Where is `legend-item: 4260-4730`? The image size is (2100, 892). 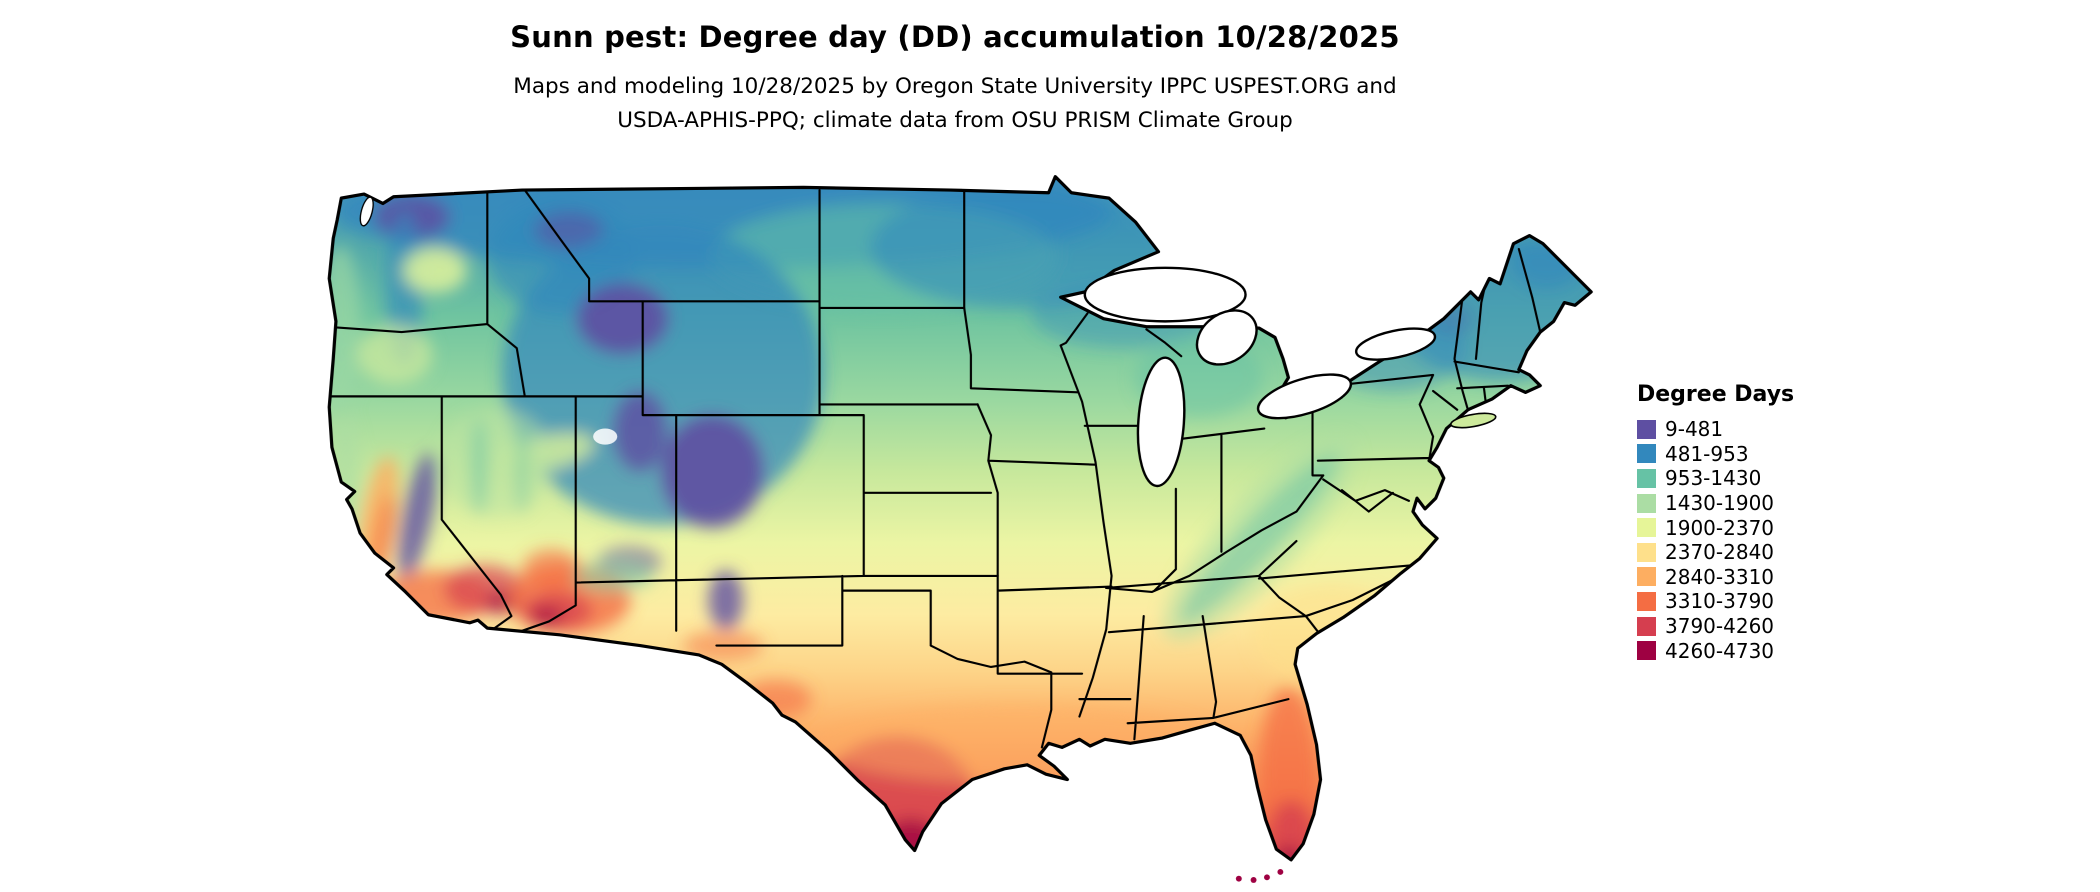 legend-item: 4260-4730 is located at coordinates (1715, 650).